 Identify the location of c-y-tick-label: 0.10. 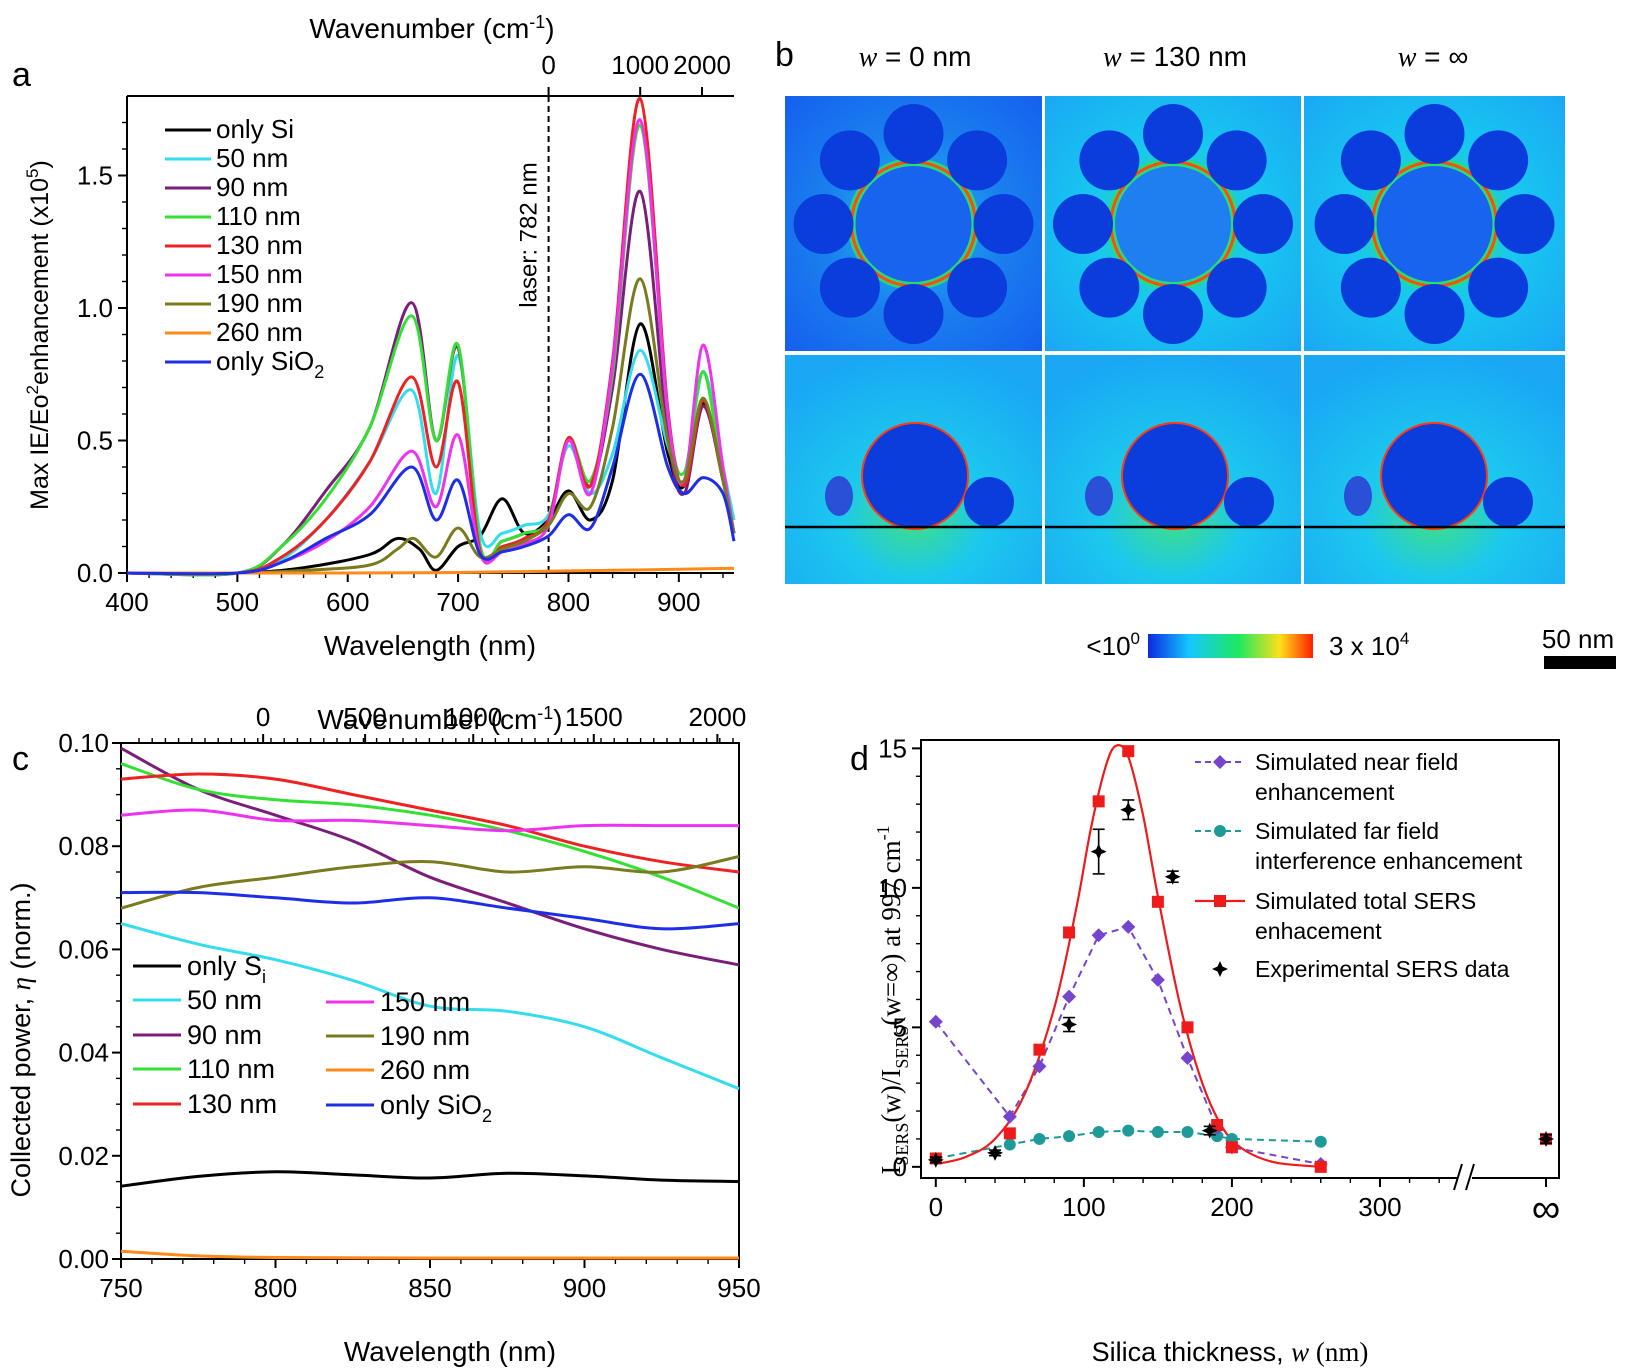
(83, 743).